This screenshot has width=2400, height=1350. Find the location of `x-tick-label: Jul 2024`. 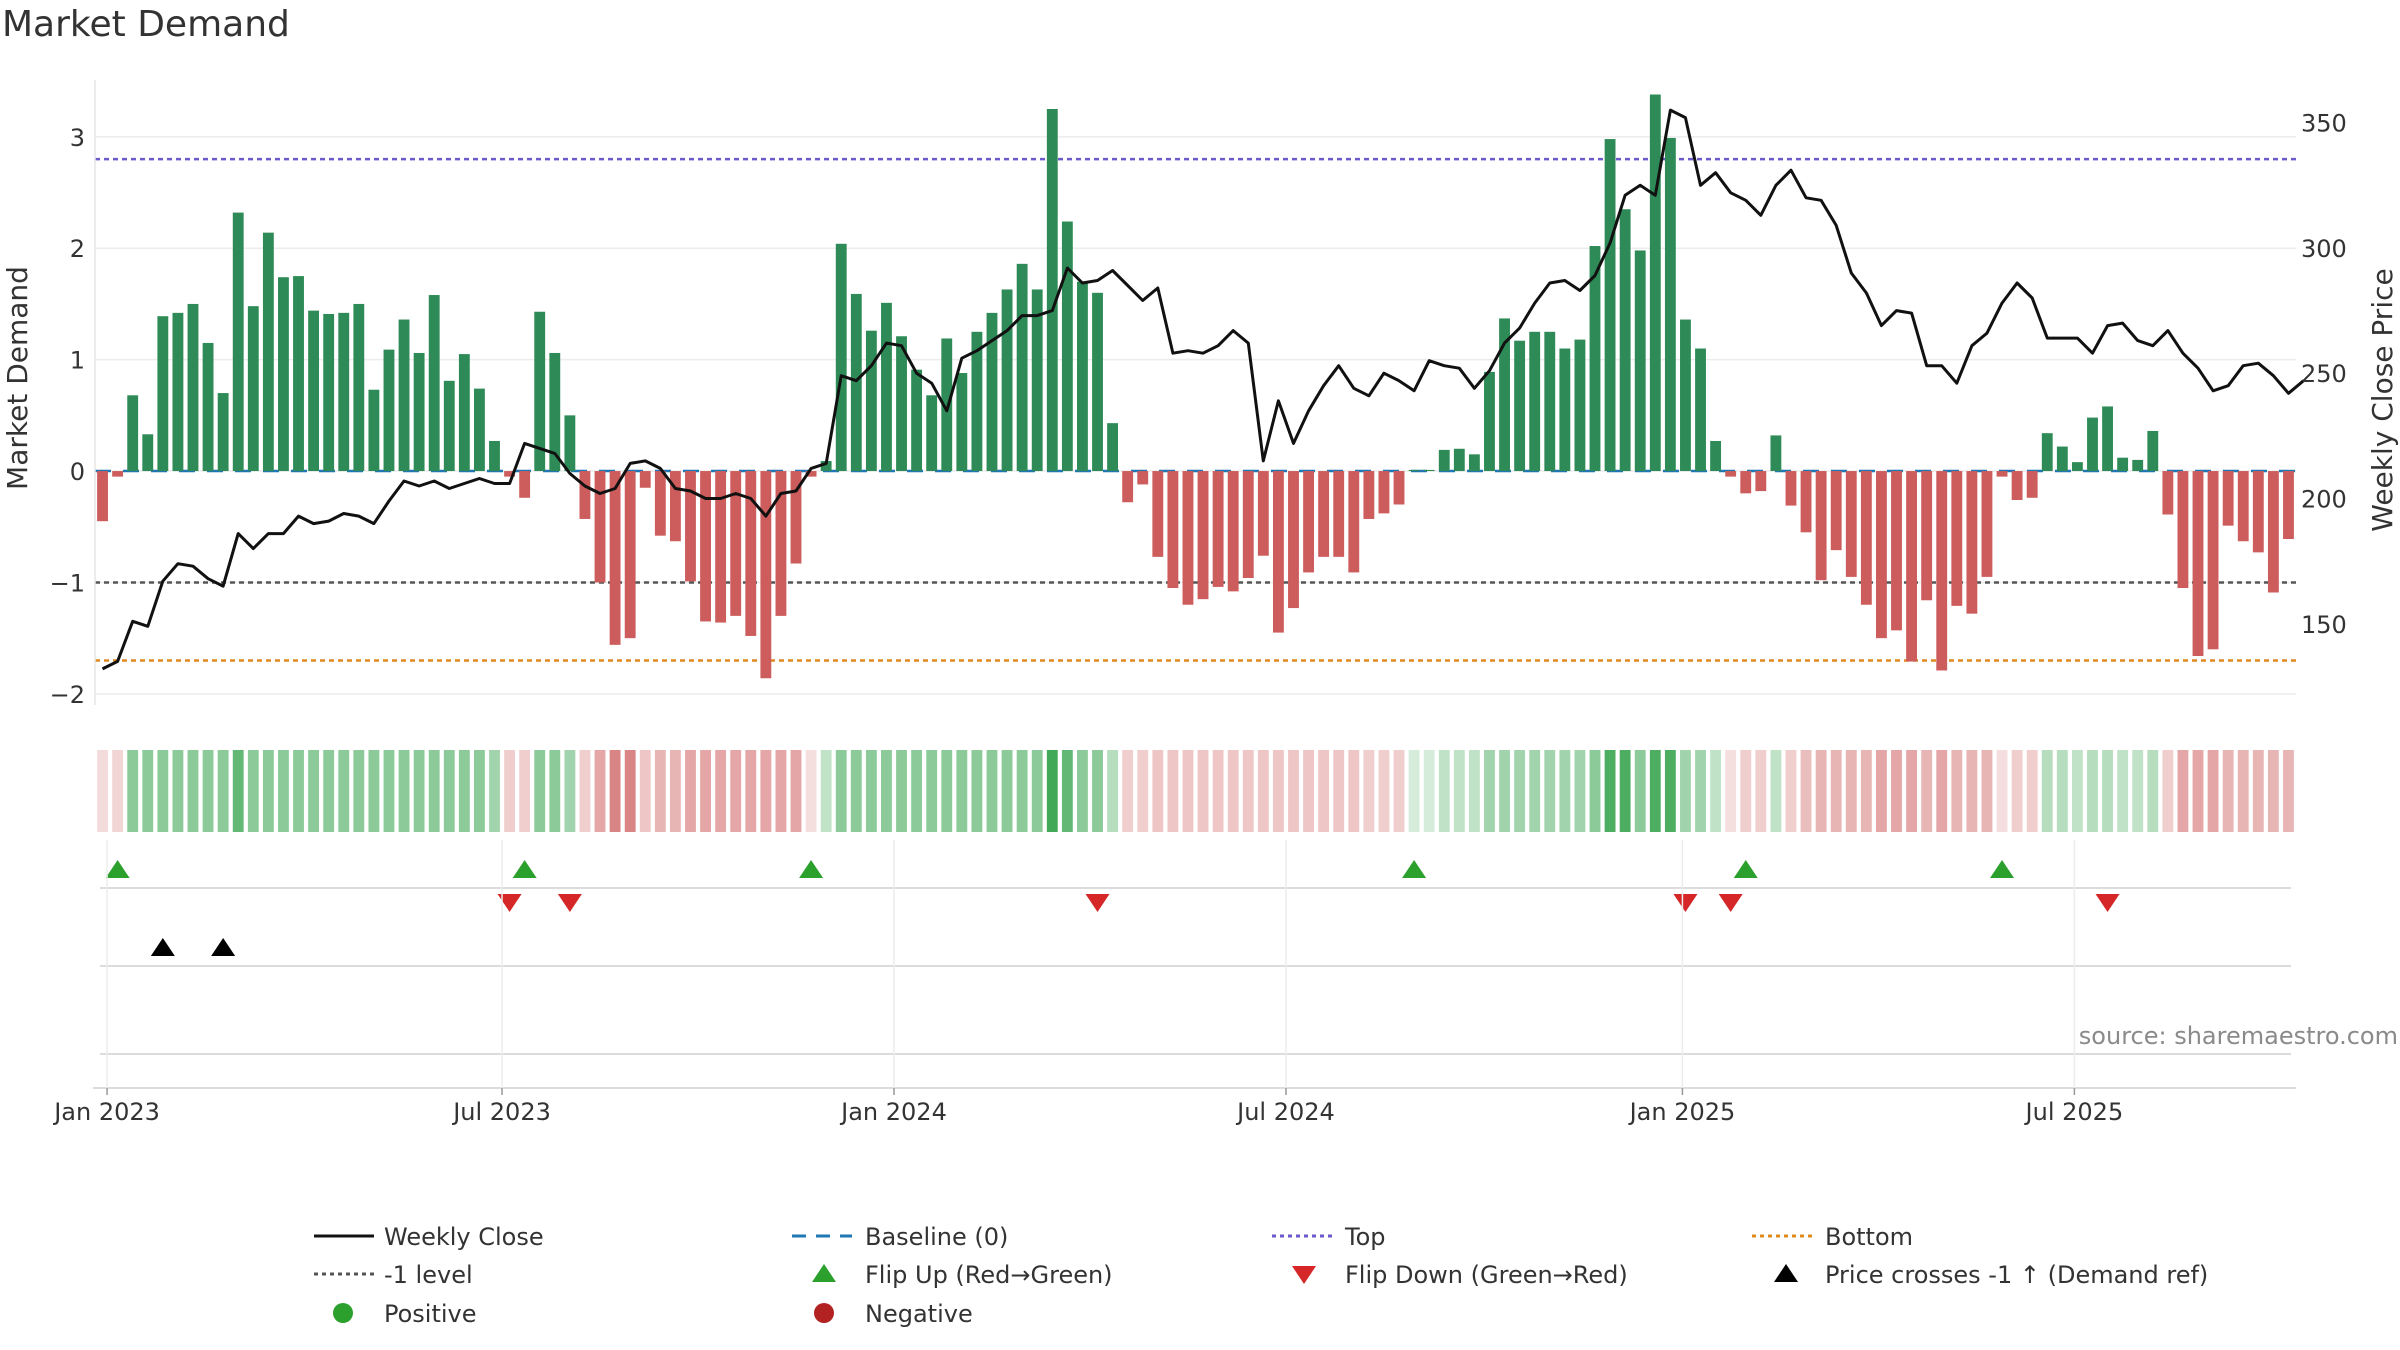

x-tick-label: Jul 2024 is located at coordinates (1285, 1112).